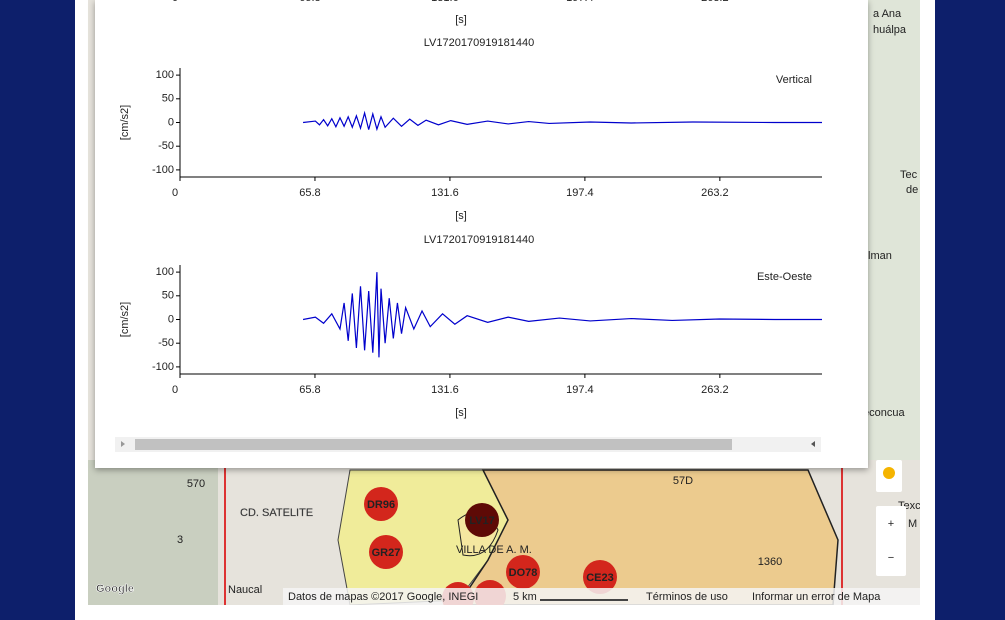 This screenshot has width=1005, height=620. I want to click on station-label: DO78, so click(523, 573).